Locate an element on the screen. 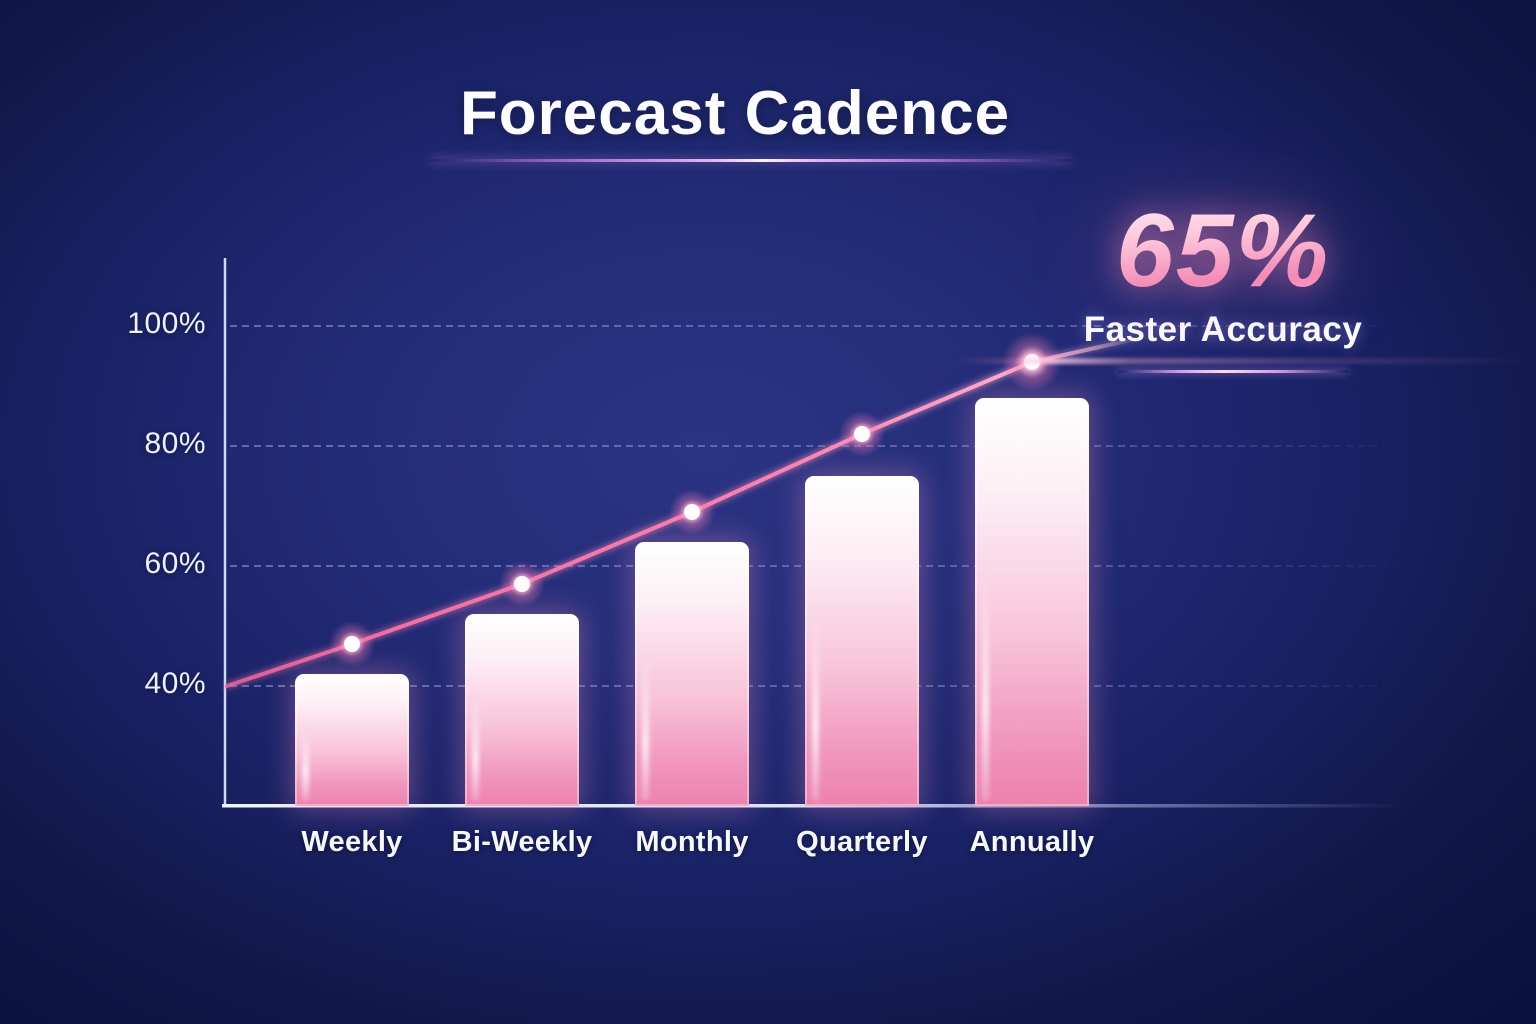 The width and height of the screenshot is (1536, 1024). bar-annually is located at coordinates (1032, 602).